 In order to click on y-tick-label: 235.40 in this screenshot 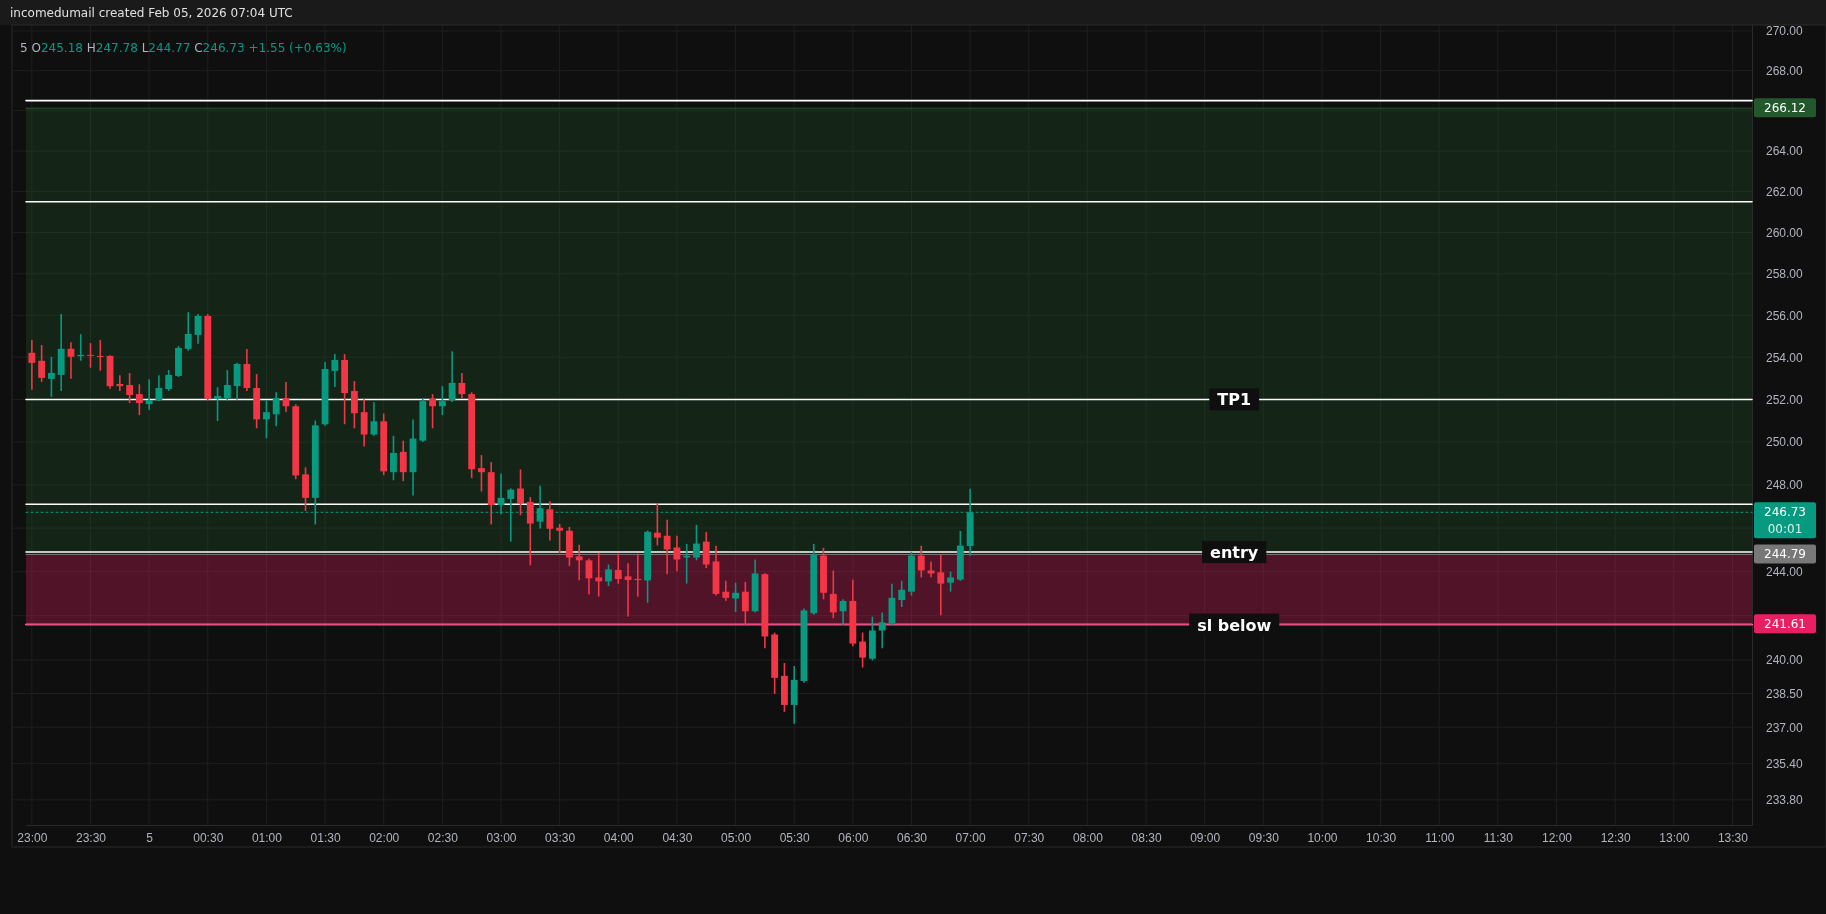, I will do `click(1785, 763)`.